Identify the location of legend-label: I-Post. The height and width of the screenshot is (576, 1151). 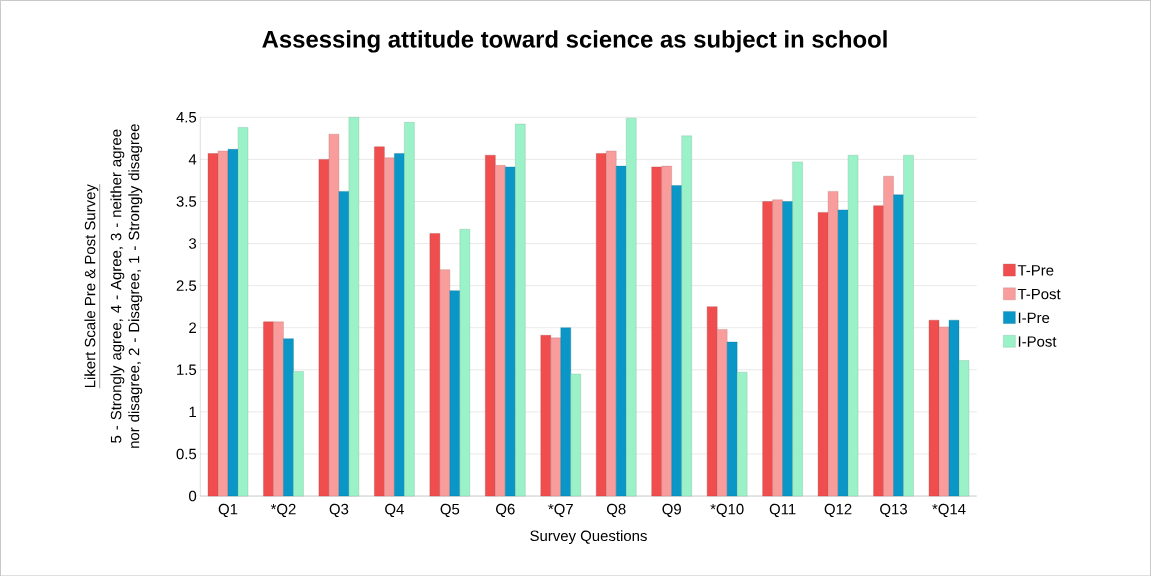
(1037, 341).